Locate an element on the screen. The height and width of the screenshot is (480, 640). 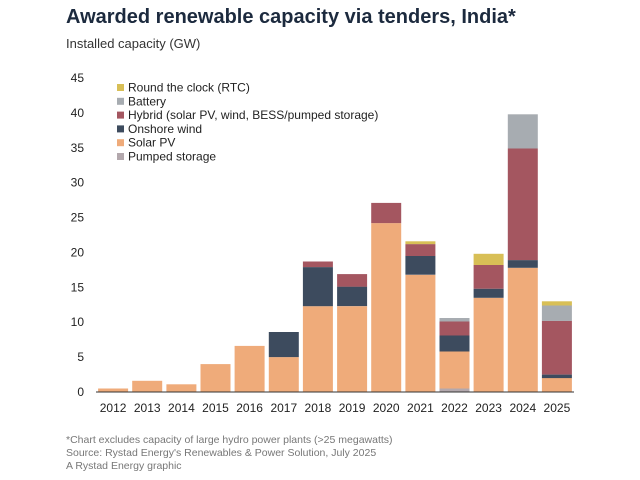
legend-label-solar-pv: Solar PV is located at coordinates (151, 143).